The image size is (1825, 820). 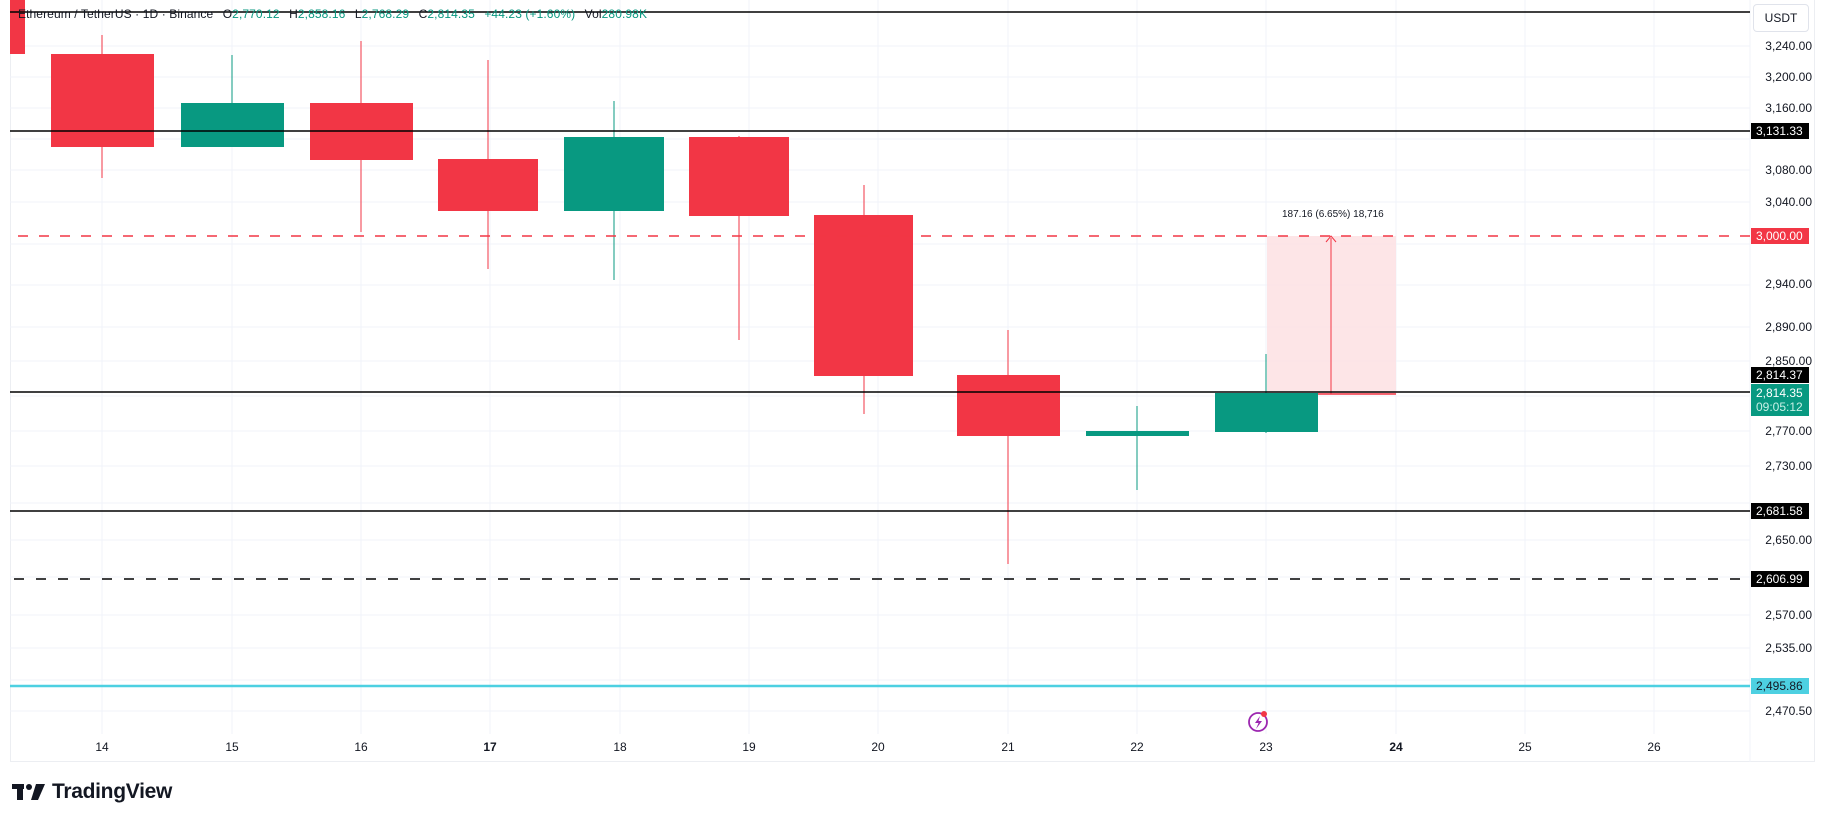 I want to click on price-tick: 3,240.00, so click(x=1788, y=46).